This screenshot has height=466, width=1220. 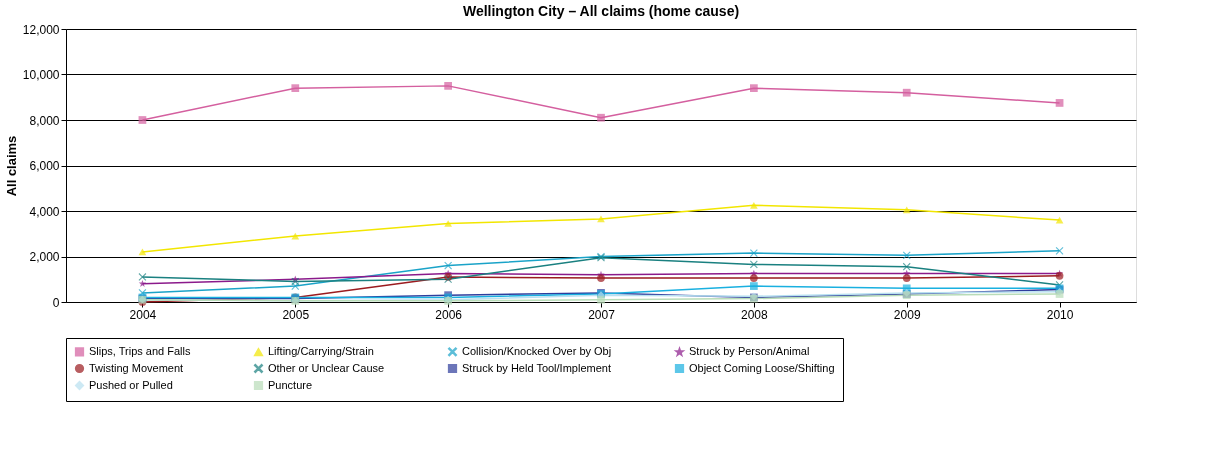 I want to click on x-tick-label: 2006, so click(x=449, y=314).